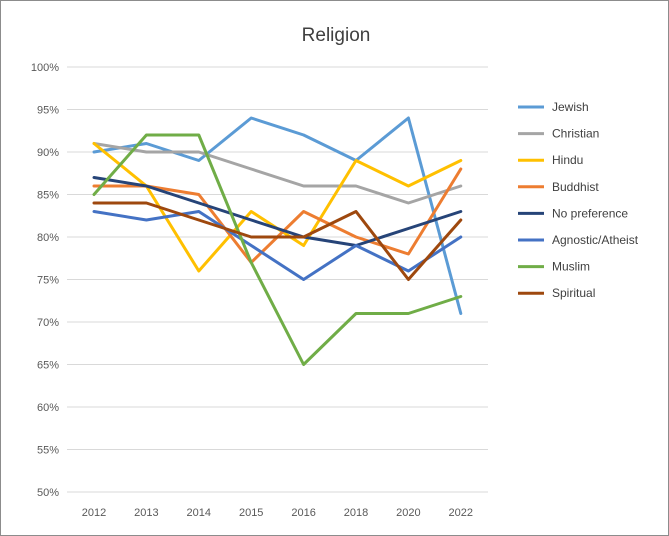 The image size is (669, 536). I want to click on y-tick-label: 60%, so click(48, 408).